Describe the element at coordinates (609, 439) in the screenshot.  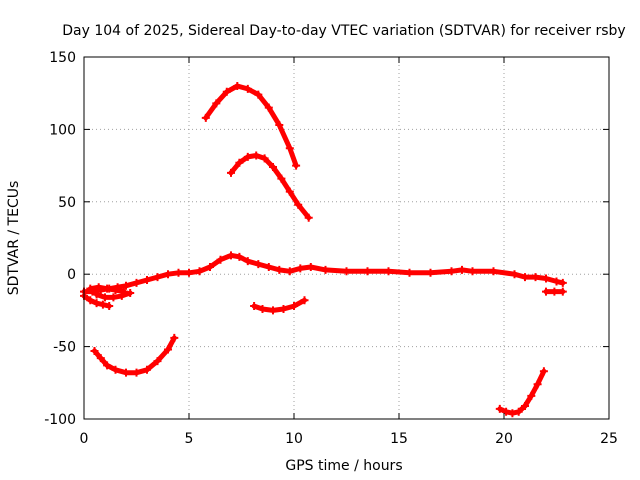
I see `x-tick-label: 25` at that location.